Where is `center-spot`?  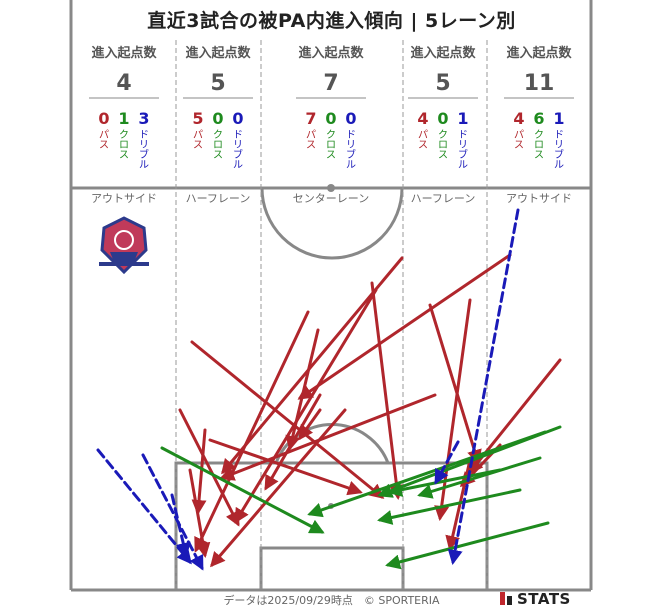 center-spot is located at coordinates (331, 188).